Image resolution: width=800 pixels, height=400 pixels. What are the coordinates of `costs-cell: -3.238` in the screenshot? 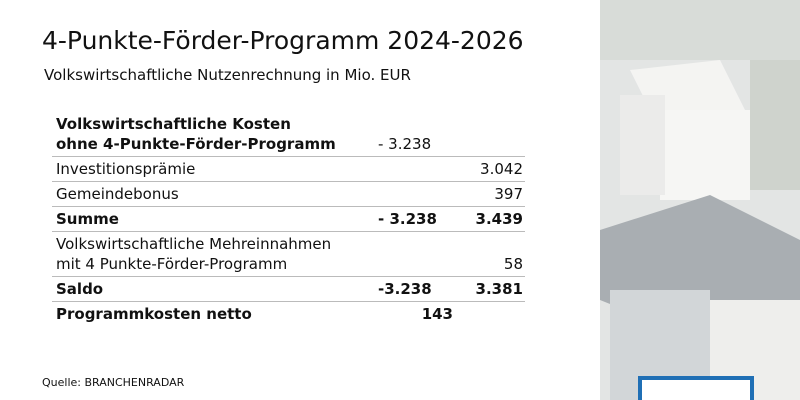 It's located at (416, 289).